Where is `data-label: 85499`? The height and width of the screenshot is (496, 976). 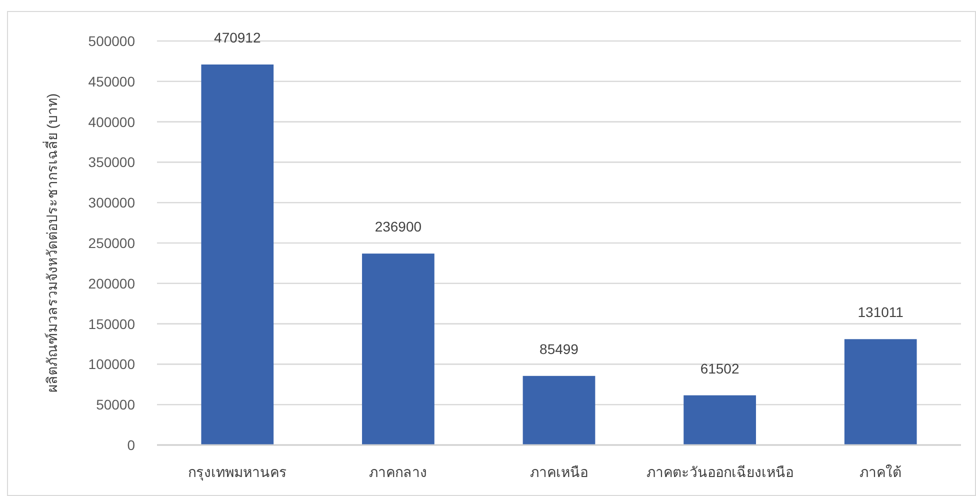 data-label: 85499 is located at coordinates (559, 348).